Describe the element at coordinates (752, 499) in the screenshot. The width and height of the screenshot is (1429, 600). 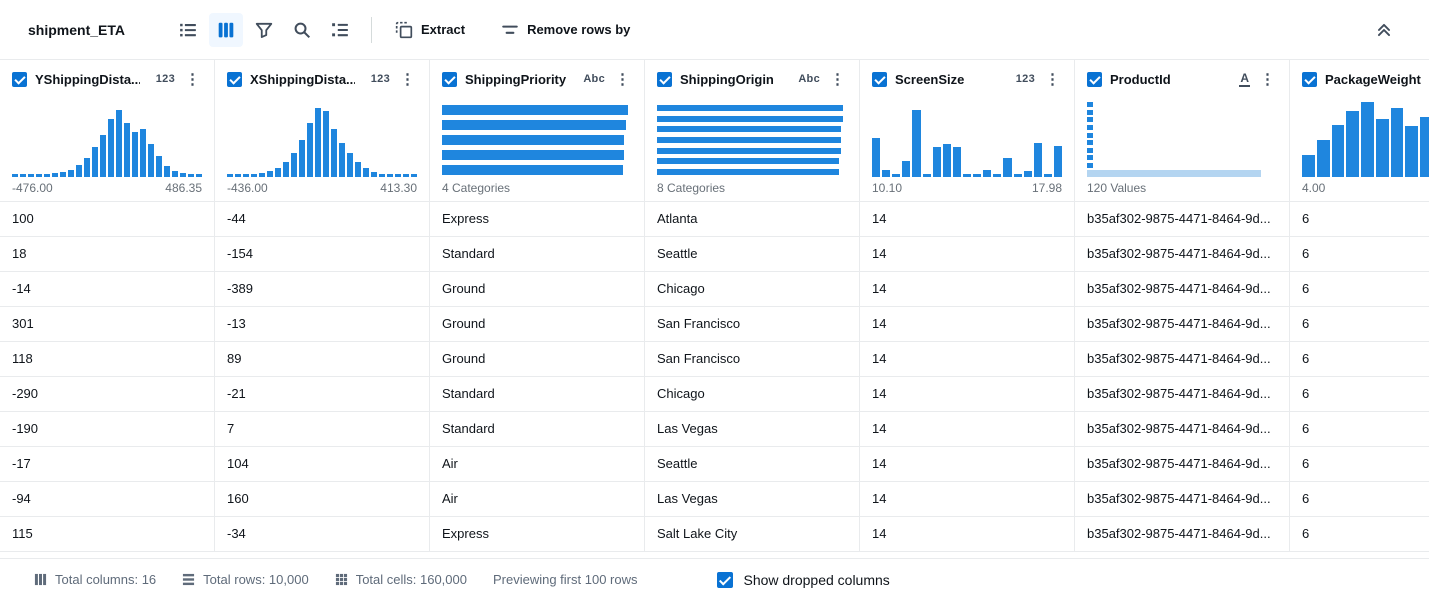
I see `table-cell: Las Vegas` at that location.